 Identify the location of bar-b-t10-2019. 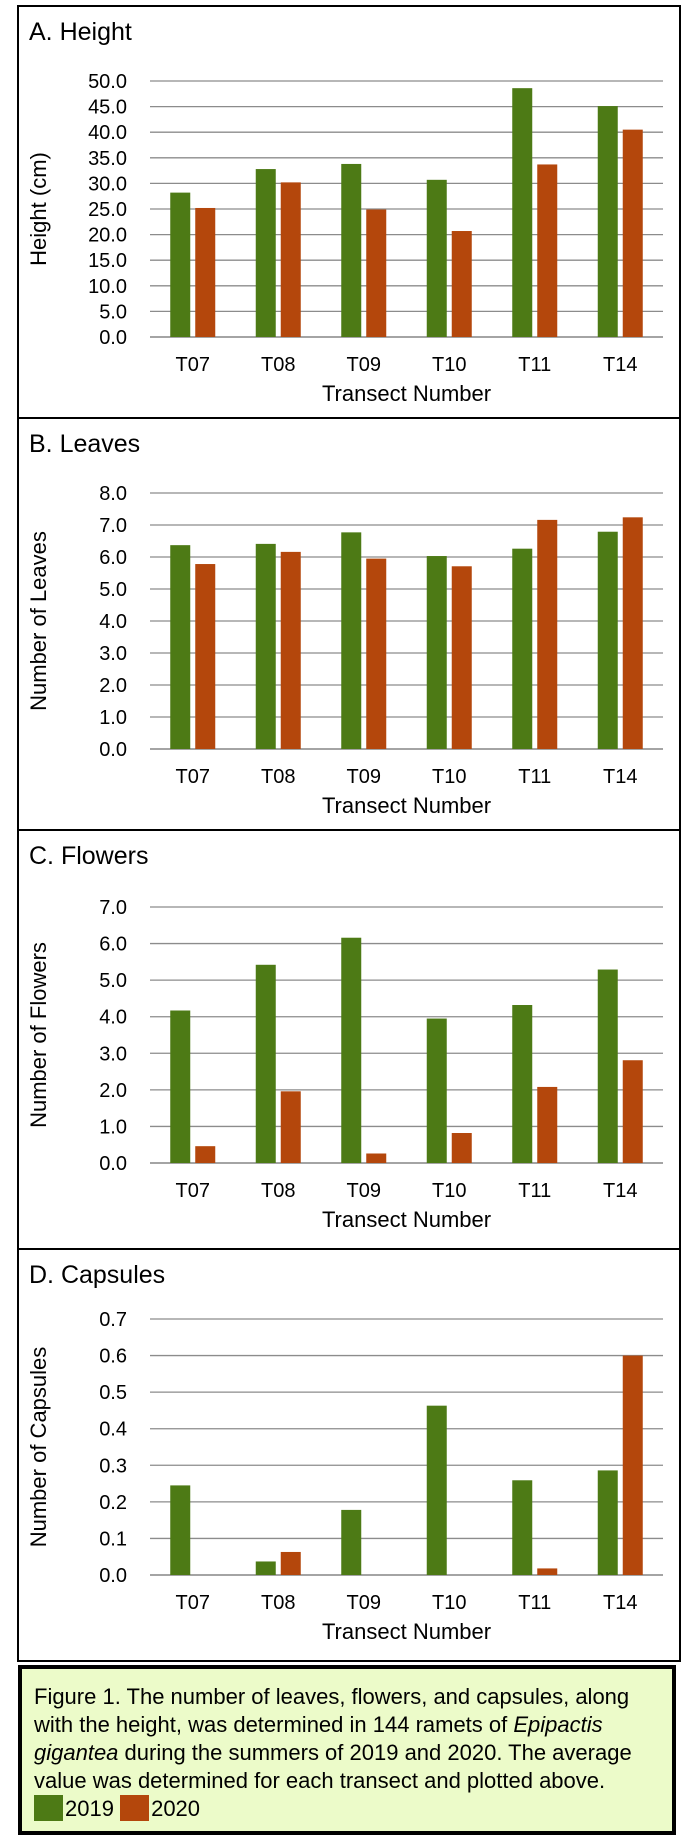
(436, 652).